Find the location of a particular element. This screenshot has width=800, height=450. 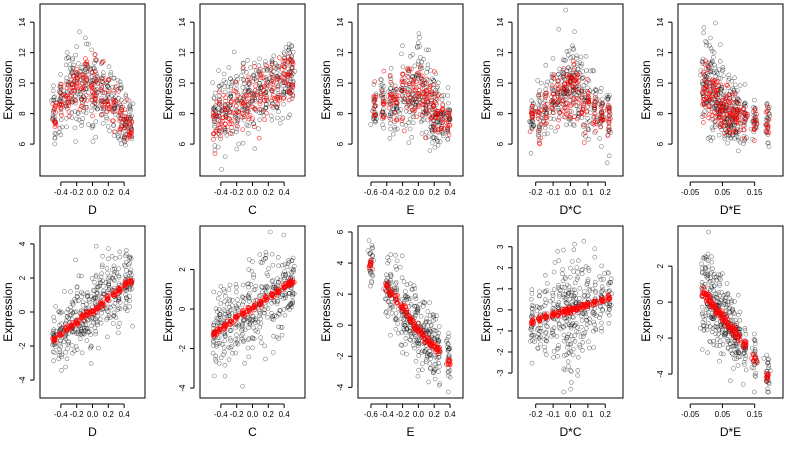

x-tick-label: -0.2 is located at coordinates (536, 414).